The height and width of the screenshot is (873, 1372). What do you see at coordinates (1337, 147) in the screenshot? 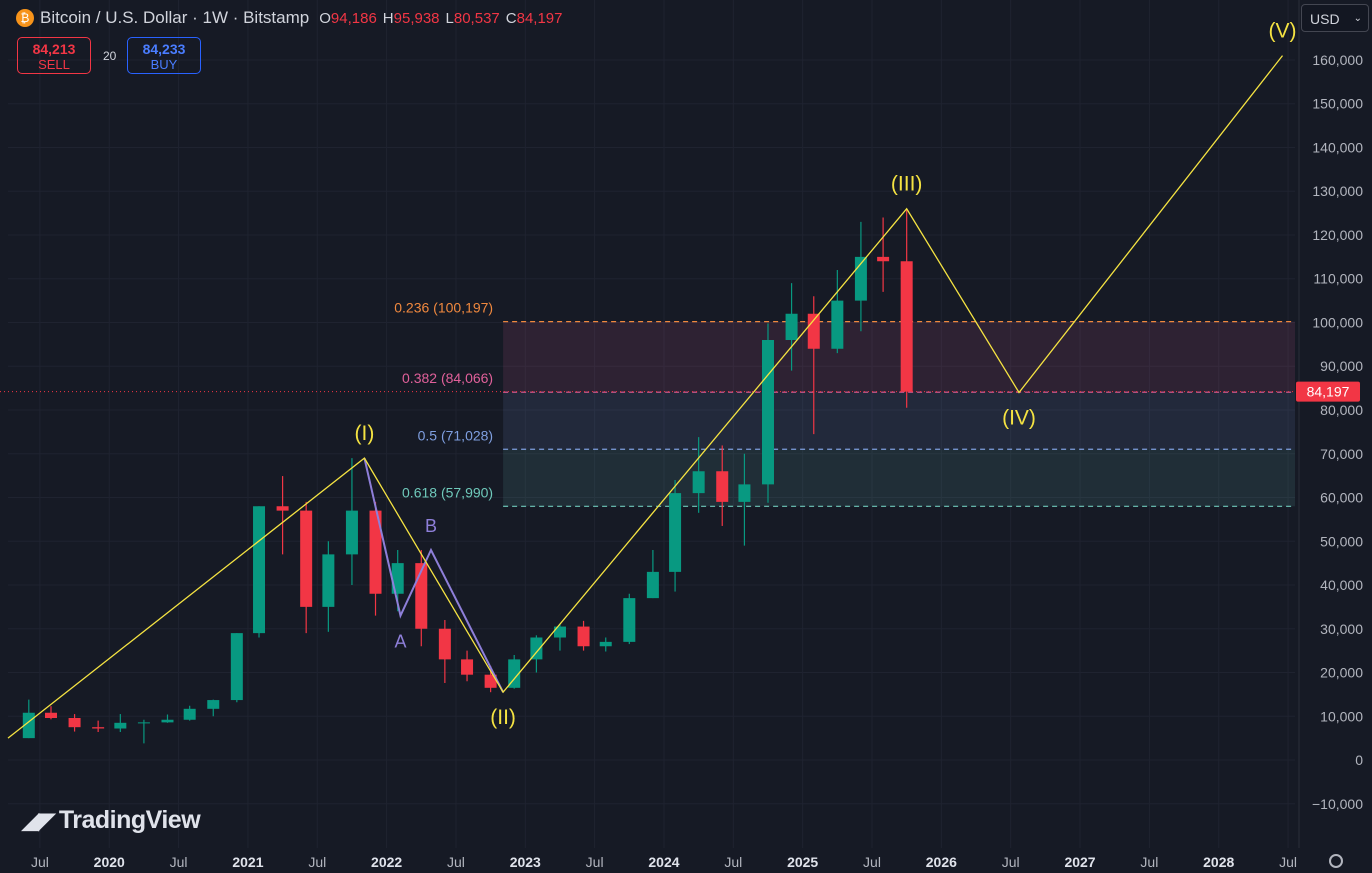
I see `y-tick-label: 140,000` at bounding box center [1337, 147].